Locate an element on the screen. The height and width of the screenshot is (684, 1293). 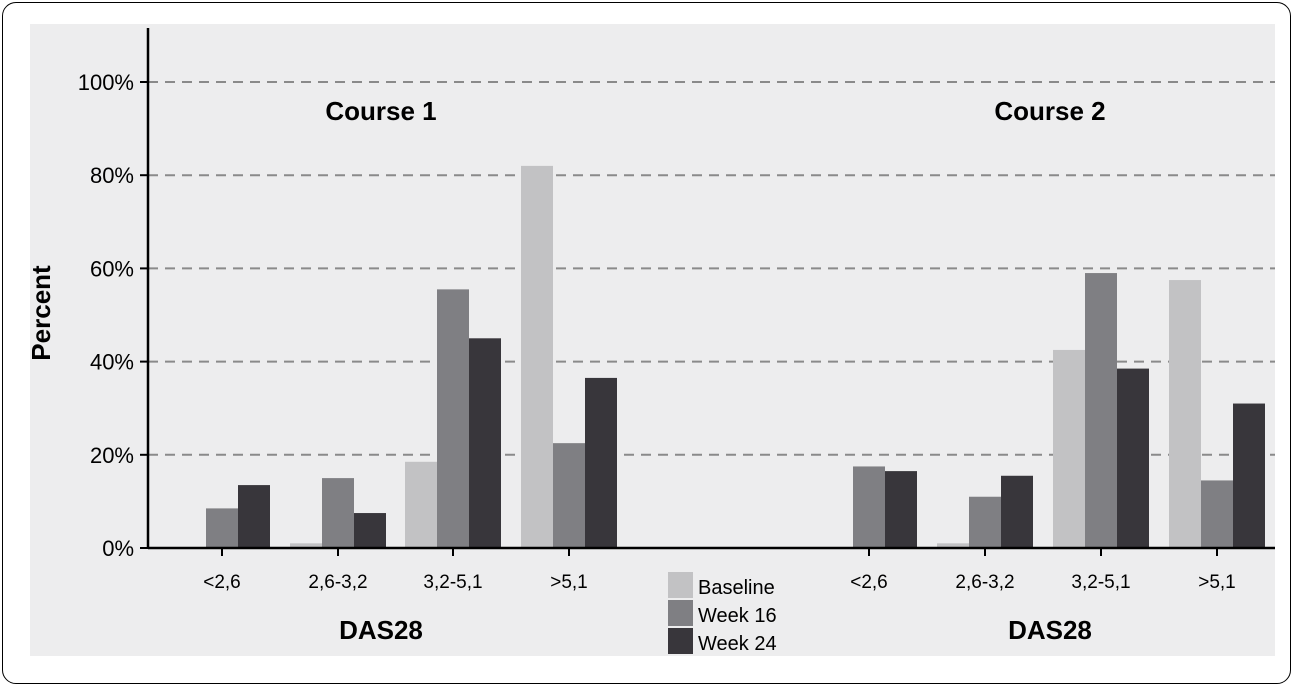
panel-title: Course 2 is located at coordinates (1049, 111).